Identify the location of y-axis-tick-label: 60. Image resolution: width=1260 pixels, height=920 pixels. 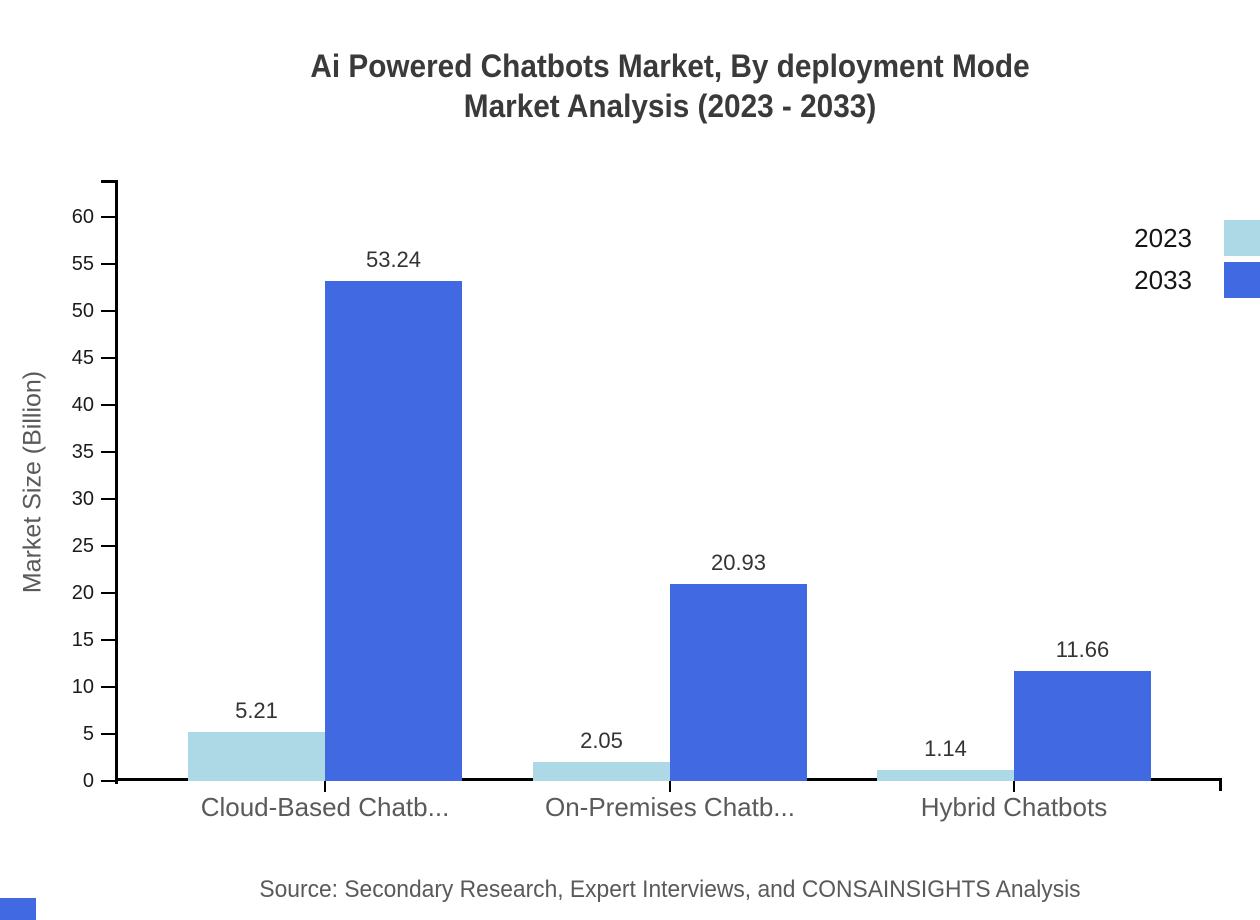
(82, 217).